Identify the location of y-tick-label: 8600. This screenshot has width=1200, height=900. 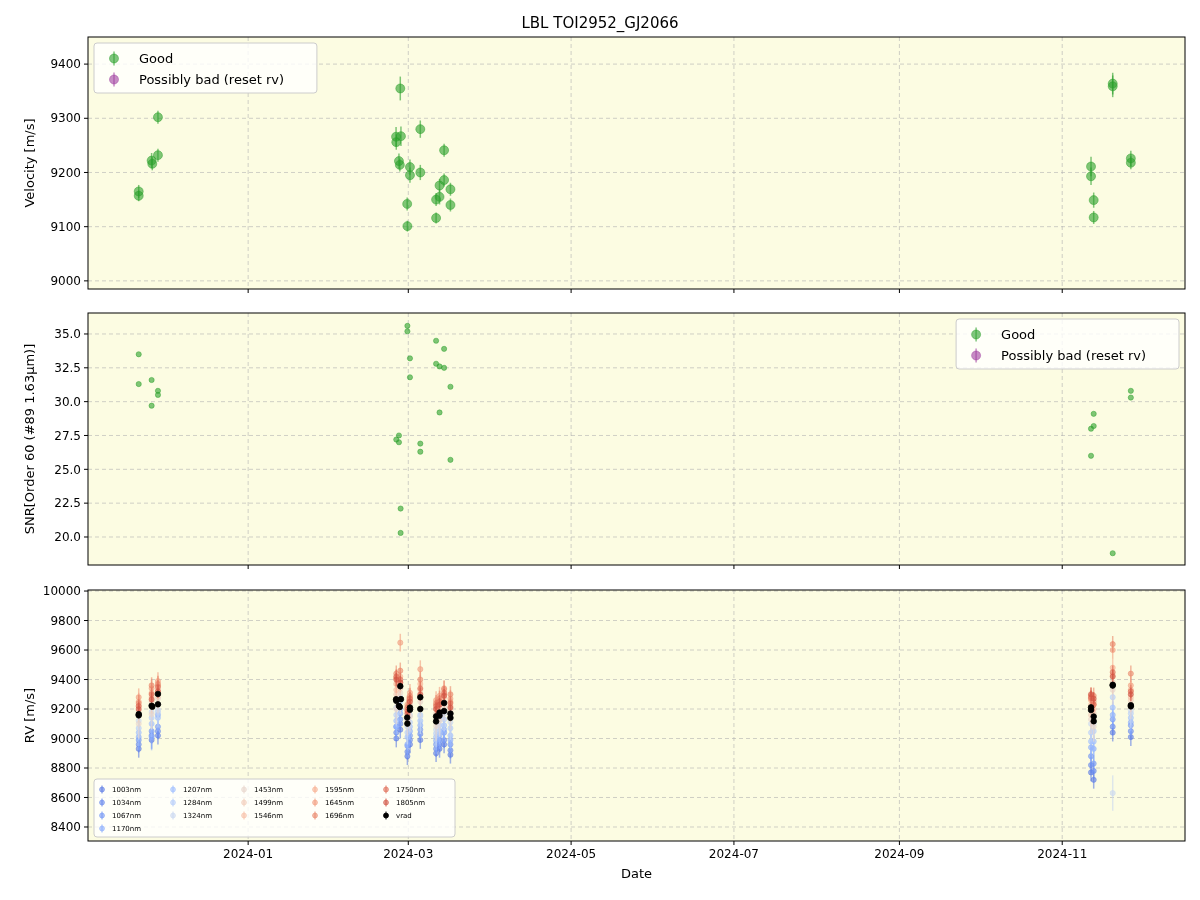
(65, 797).